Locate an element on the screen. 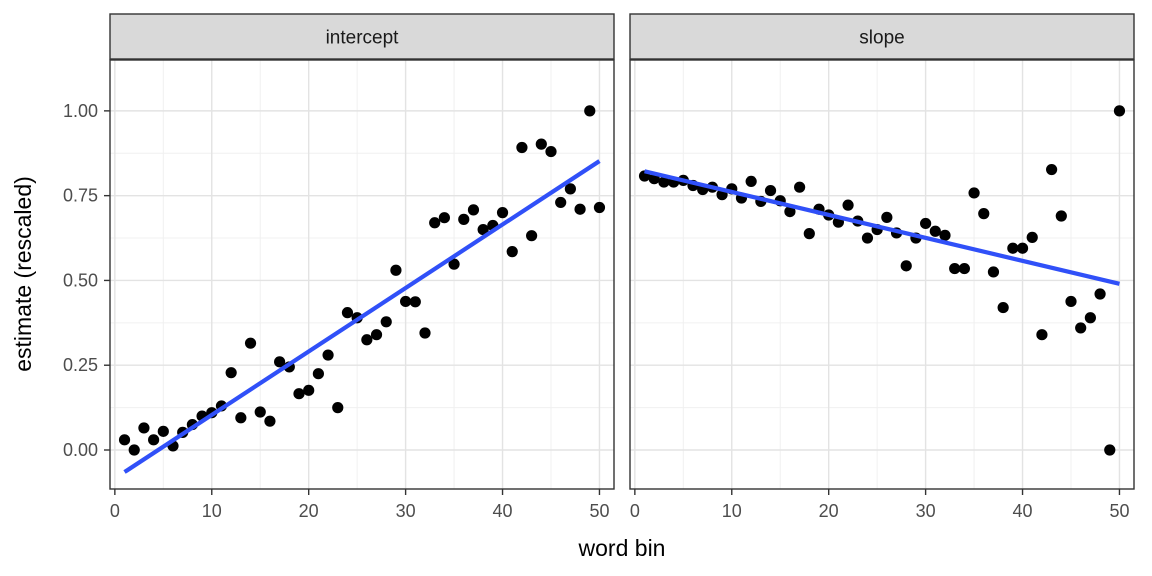 The height and width of the screenshot is (576, 1152). y-tick-label: 0.25 is located at coordinates (80, 365).